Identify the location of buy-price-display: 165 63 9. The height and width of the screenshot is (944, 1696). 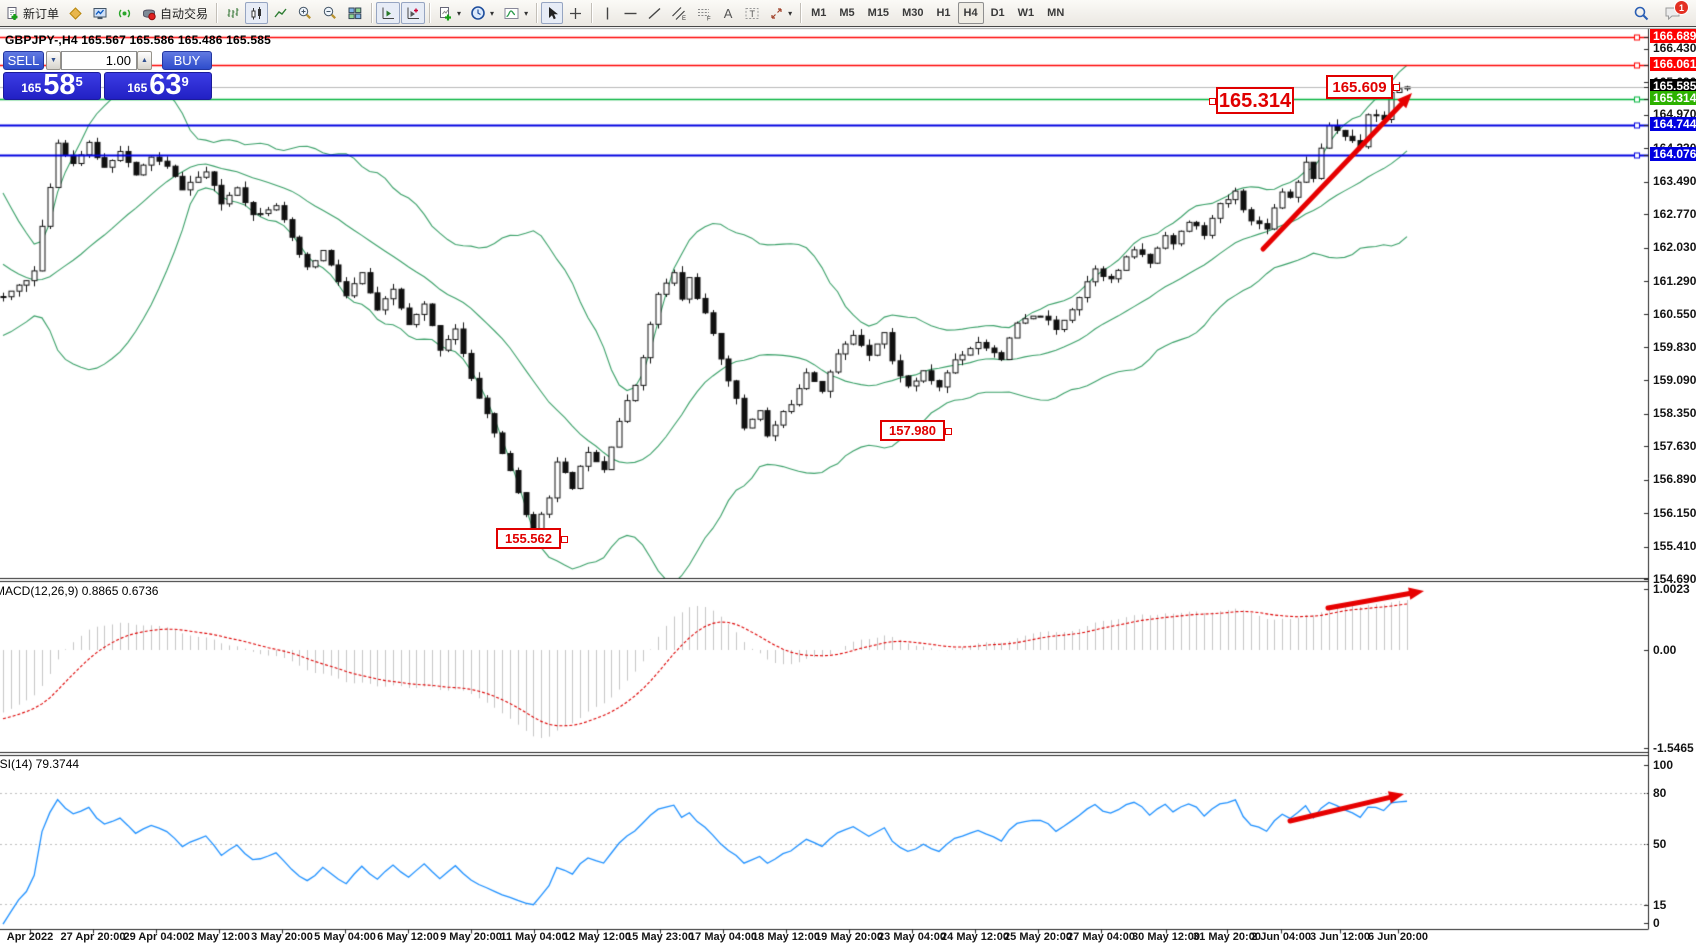
(158, 85).